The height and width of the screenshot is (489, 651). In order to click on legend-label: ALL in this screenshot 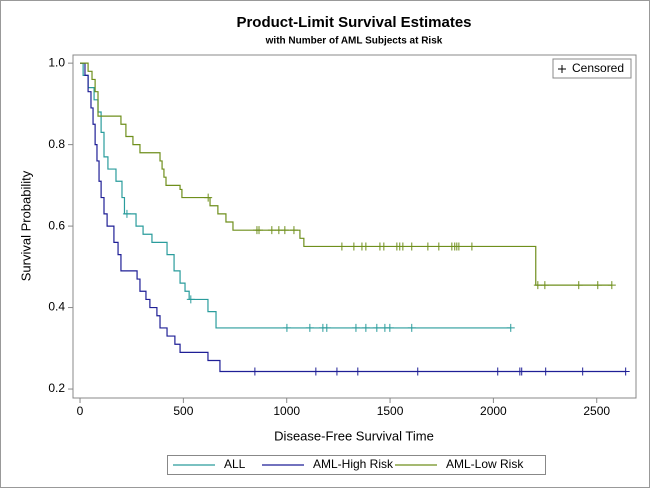, I will do `click(235, 464)`.